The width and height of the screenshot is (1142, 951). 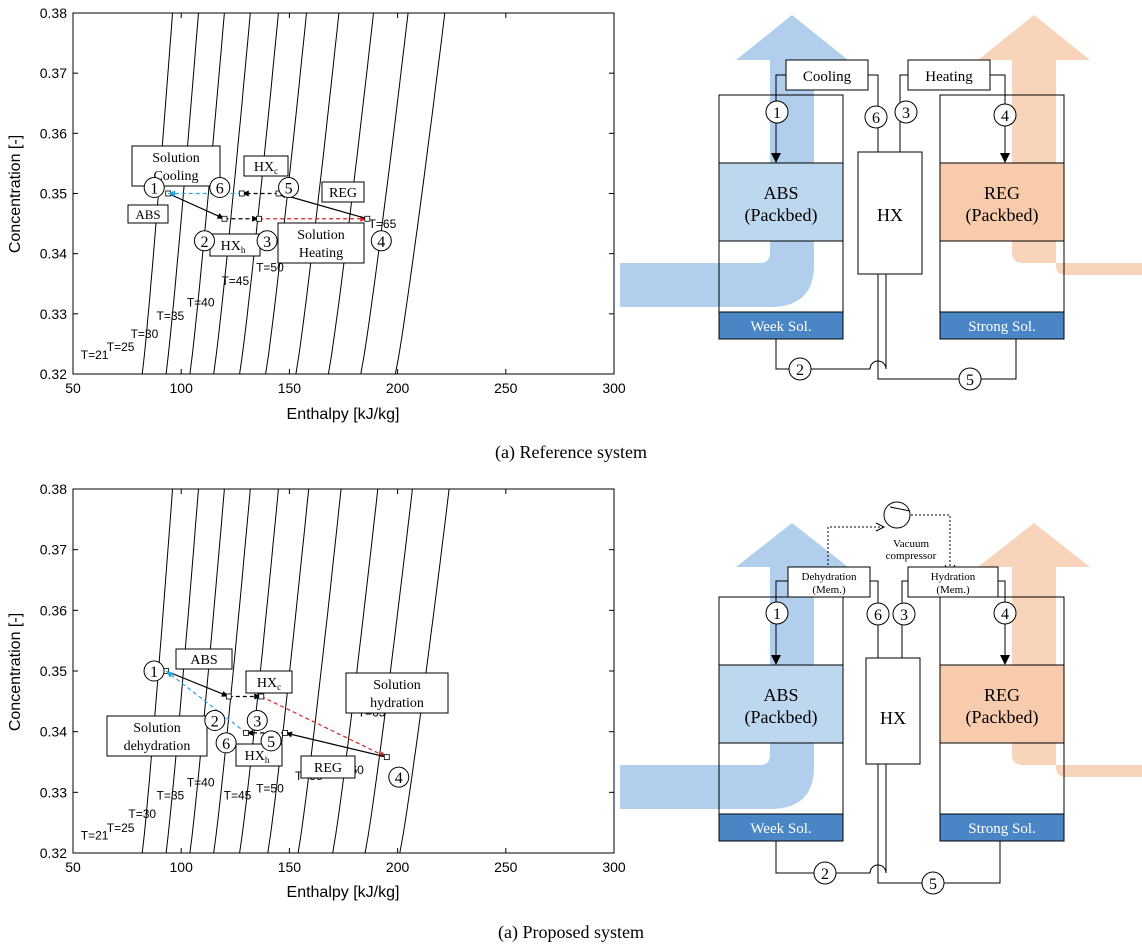 I want to click on hx-label: HX, so click(x=893, y=718).